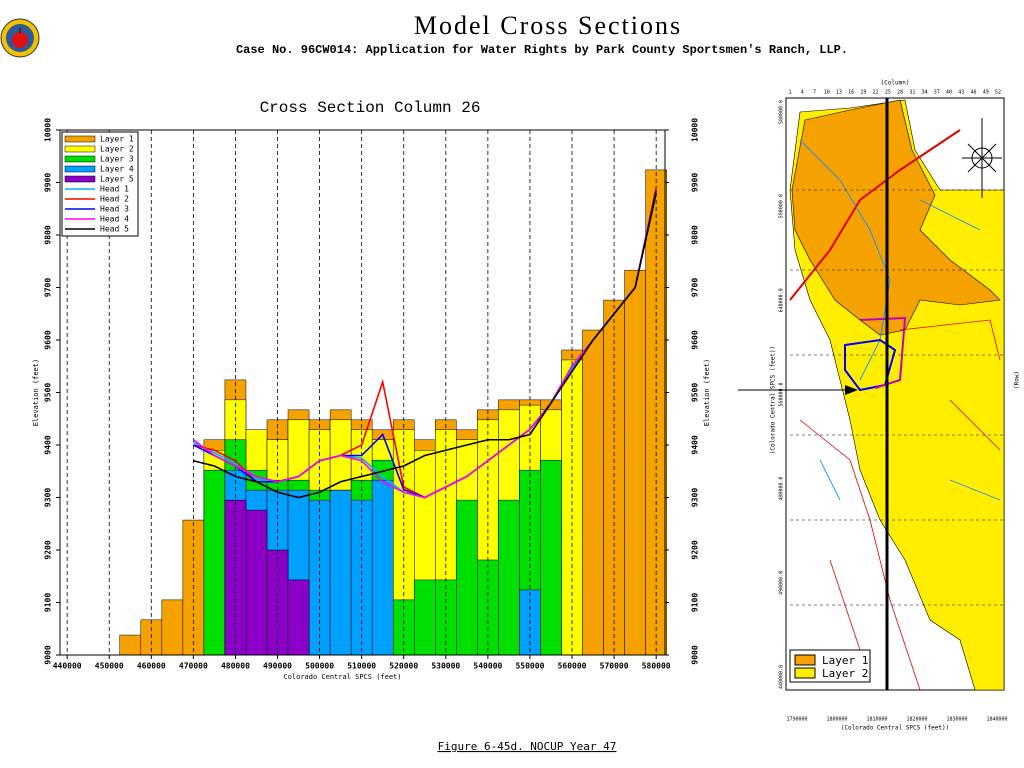 The height and width of the screenshot is (768, 1024). I want to click on y2-tick-label: 9000, so click(695, 654).